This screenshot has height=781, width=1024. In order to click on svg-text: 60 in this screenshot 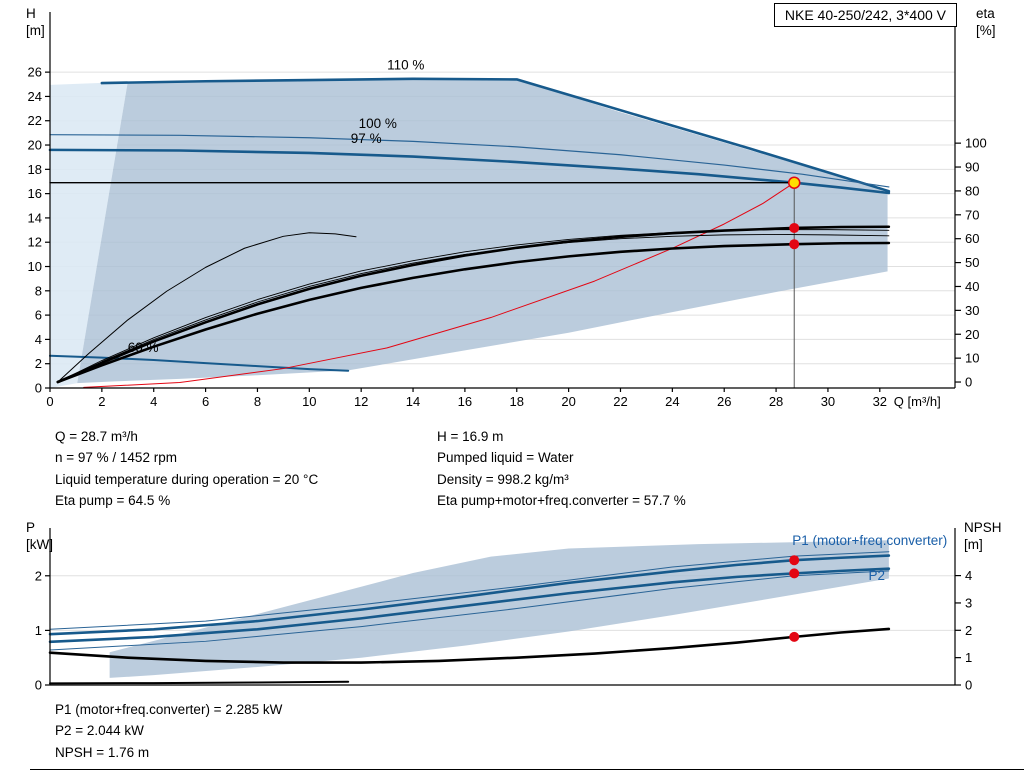, I will do `click(972, 238)`.